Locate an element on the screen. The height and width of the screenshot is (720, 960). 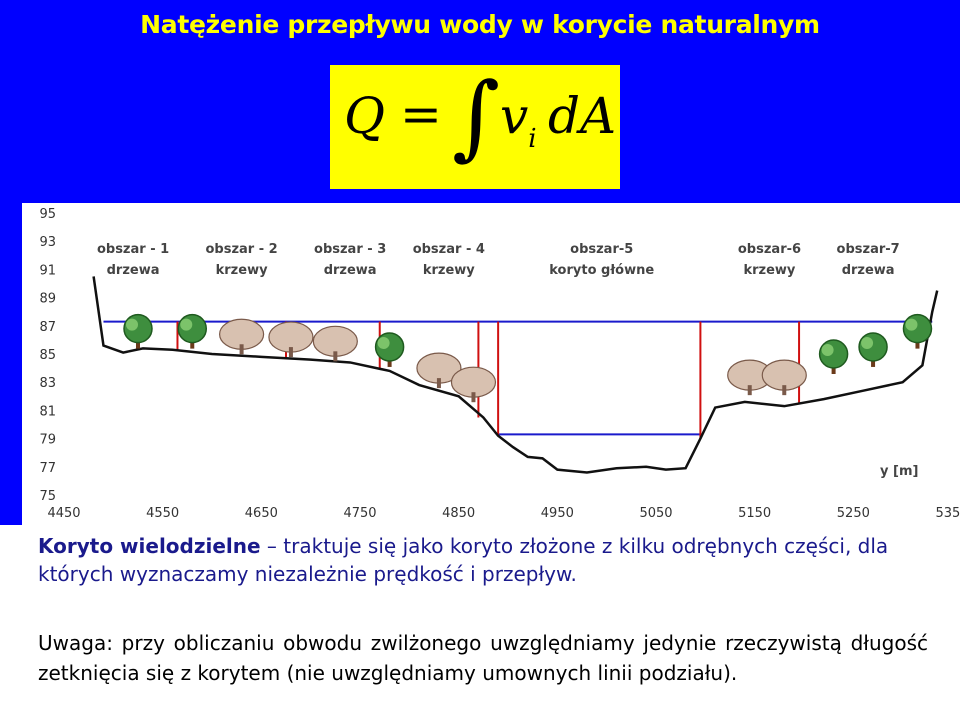
x-tick-label: 5250 is located at coordinates (853, 513).